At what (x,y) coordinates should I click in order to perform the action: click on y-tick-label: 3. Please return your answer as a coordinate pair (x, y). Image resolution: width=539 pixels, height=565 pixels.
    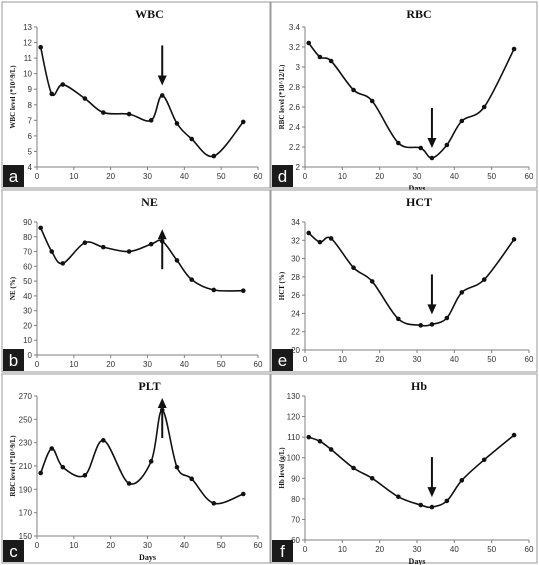
    Looking at the image, I should click on (298, 67).